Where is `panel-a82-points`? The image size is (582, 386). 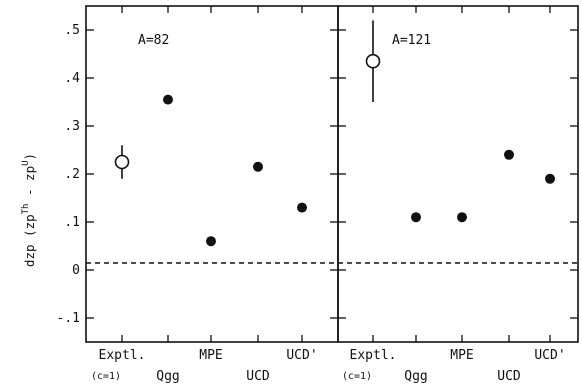 panel-a82-points is located at coordinates (210, 170).